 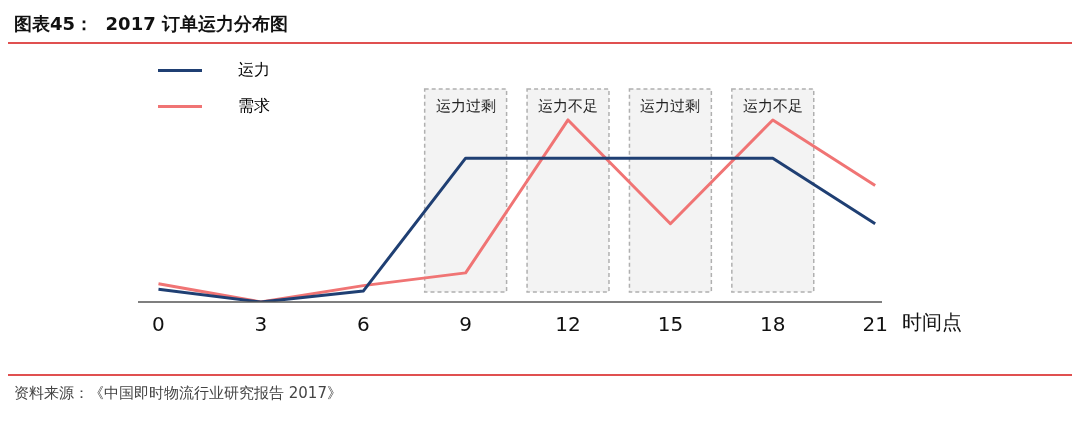 What do you see at coordinates (540, 392) in the screenshot?
I see `text: 资料来源：《中国即时物流行业研究报告 2017》` at bounding box center [540, 392].